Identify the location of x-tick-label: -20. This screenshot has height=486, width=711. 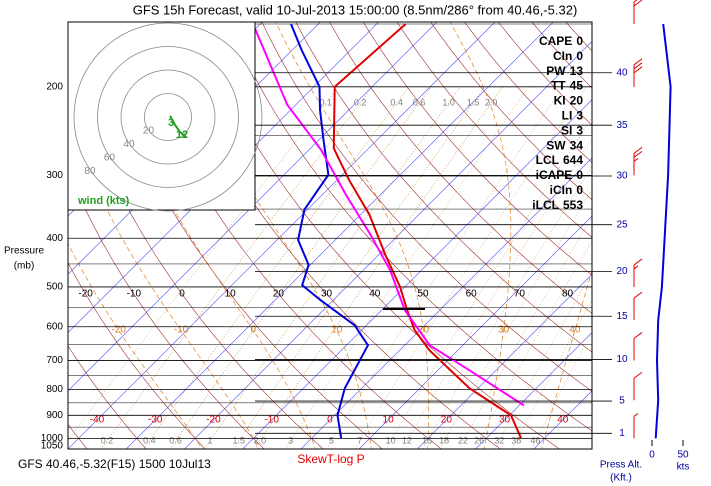
(213, 420).